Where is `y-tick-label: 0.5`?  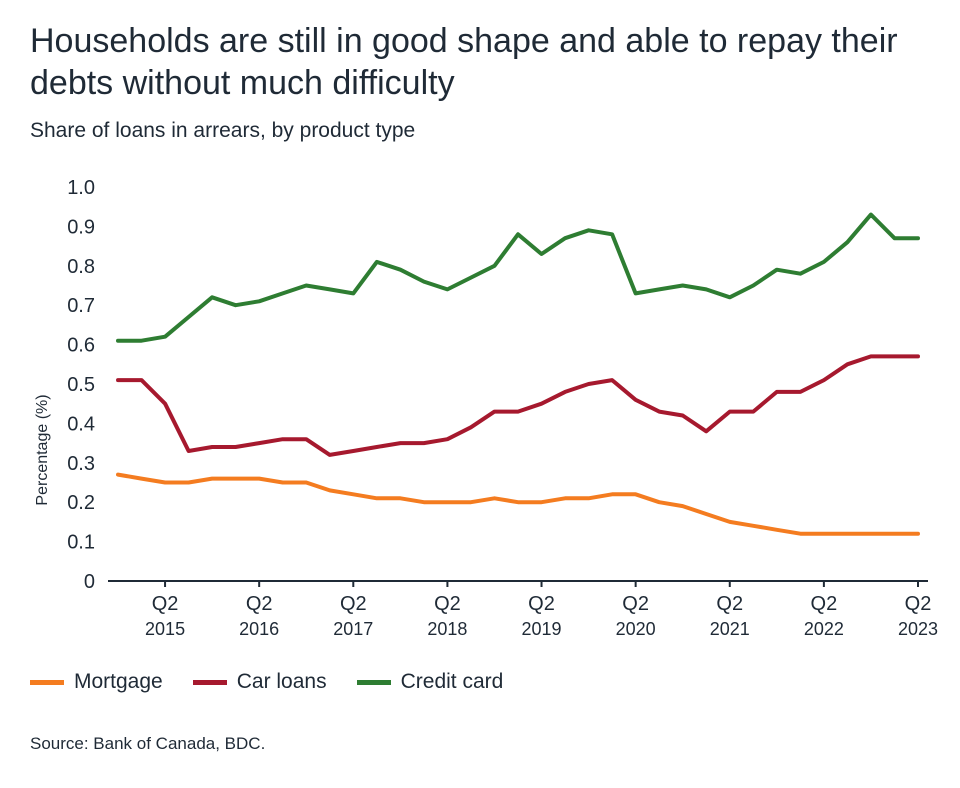 y-tick-label: 0.5 is located at coordinates (81, 385).